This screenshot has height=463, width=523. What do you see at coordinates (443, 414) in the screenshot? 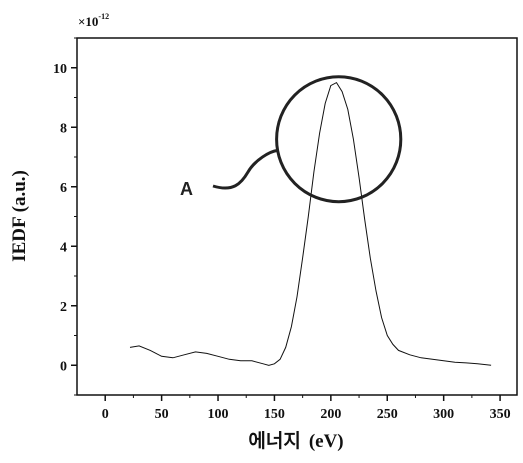
I see `x-tick-label-300: 300` at bounding box center [443, 414].